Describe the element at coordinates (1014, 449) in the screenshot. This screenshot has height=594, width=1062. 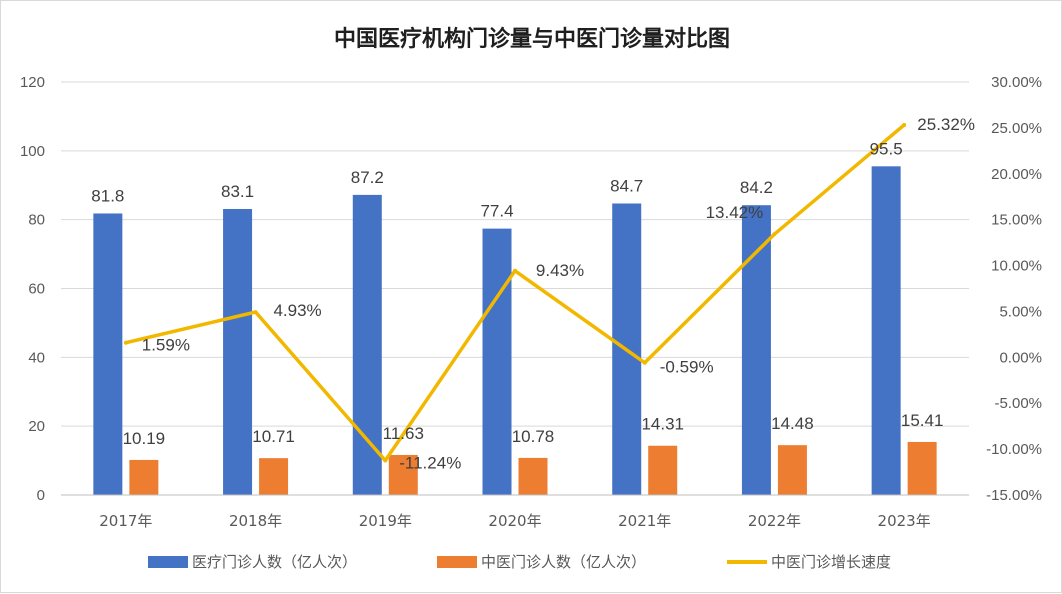
I see `right-tick-label: -10.00%` at that location.